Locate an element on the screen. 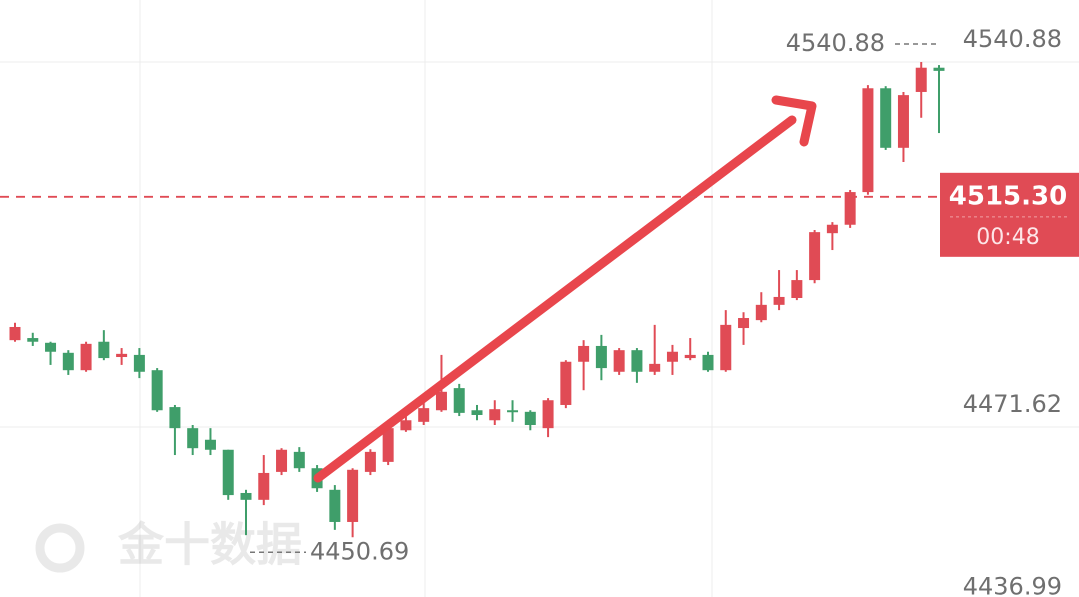 The height and width of the screenshot is (597, 1079). watermark-logo is located at coordinates (60, 548).